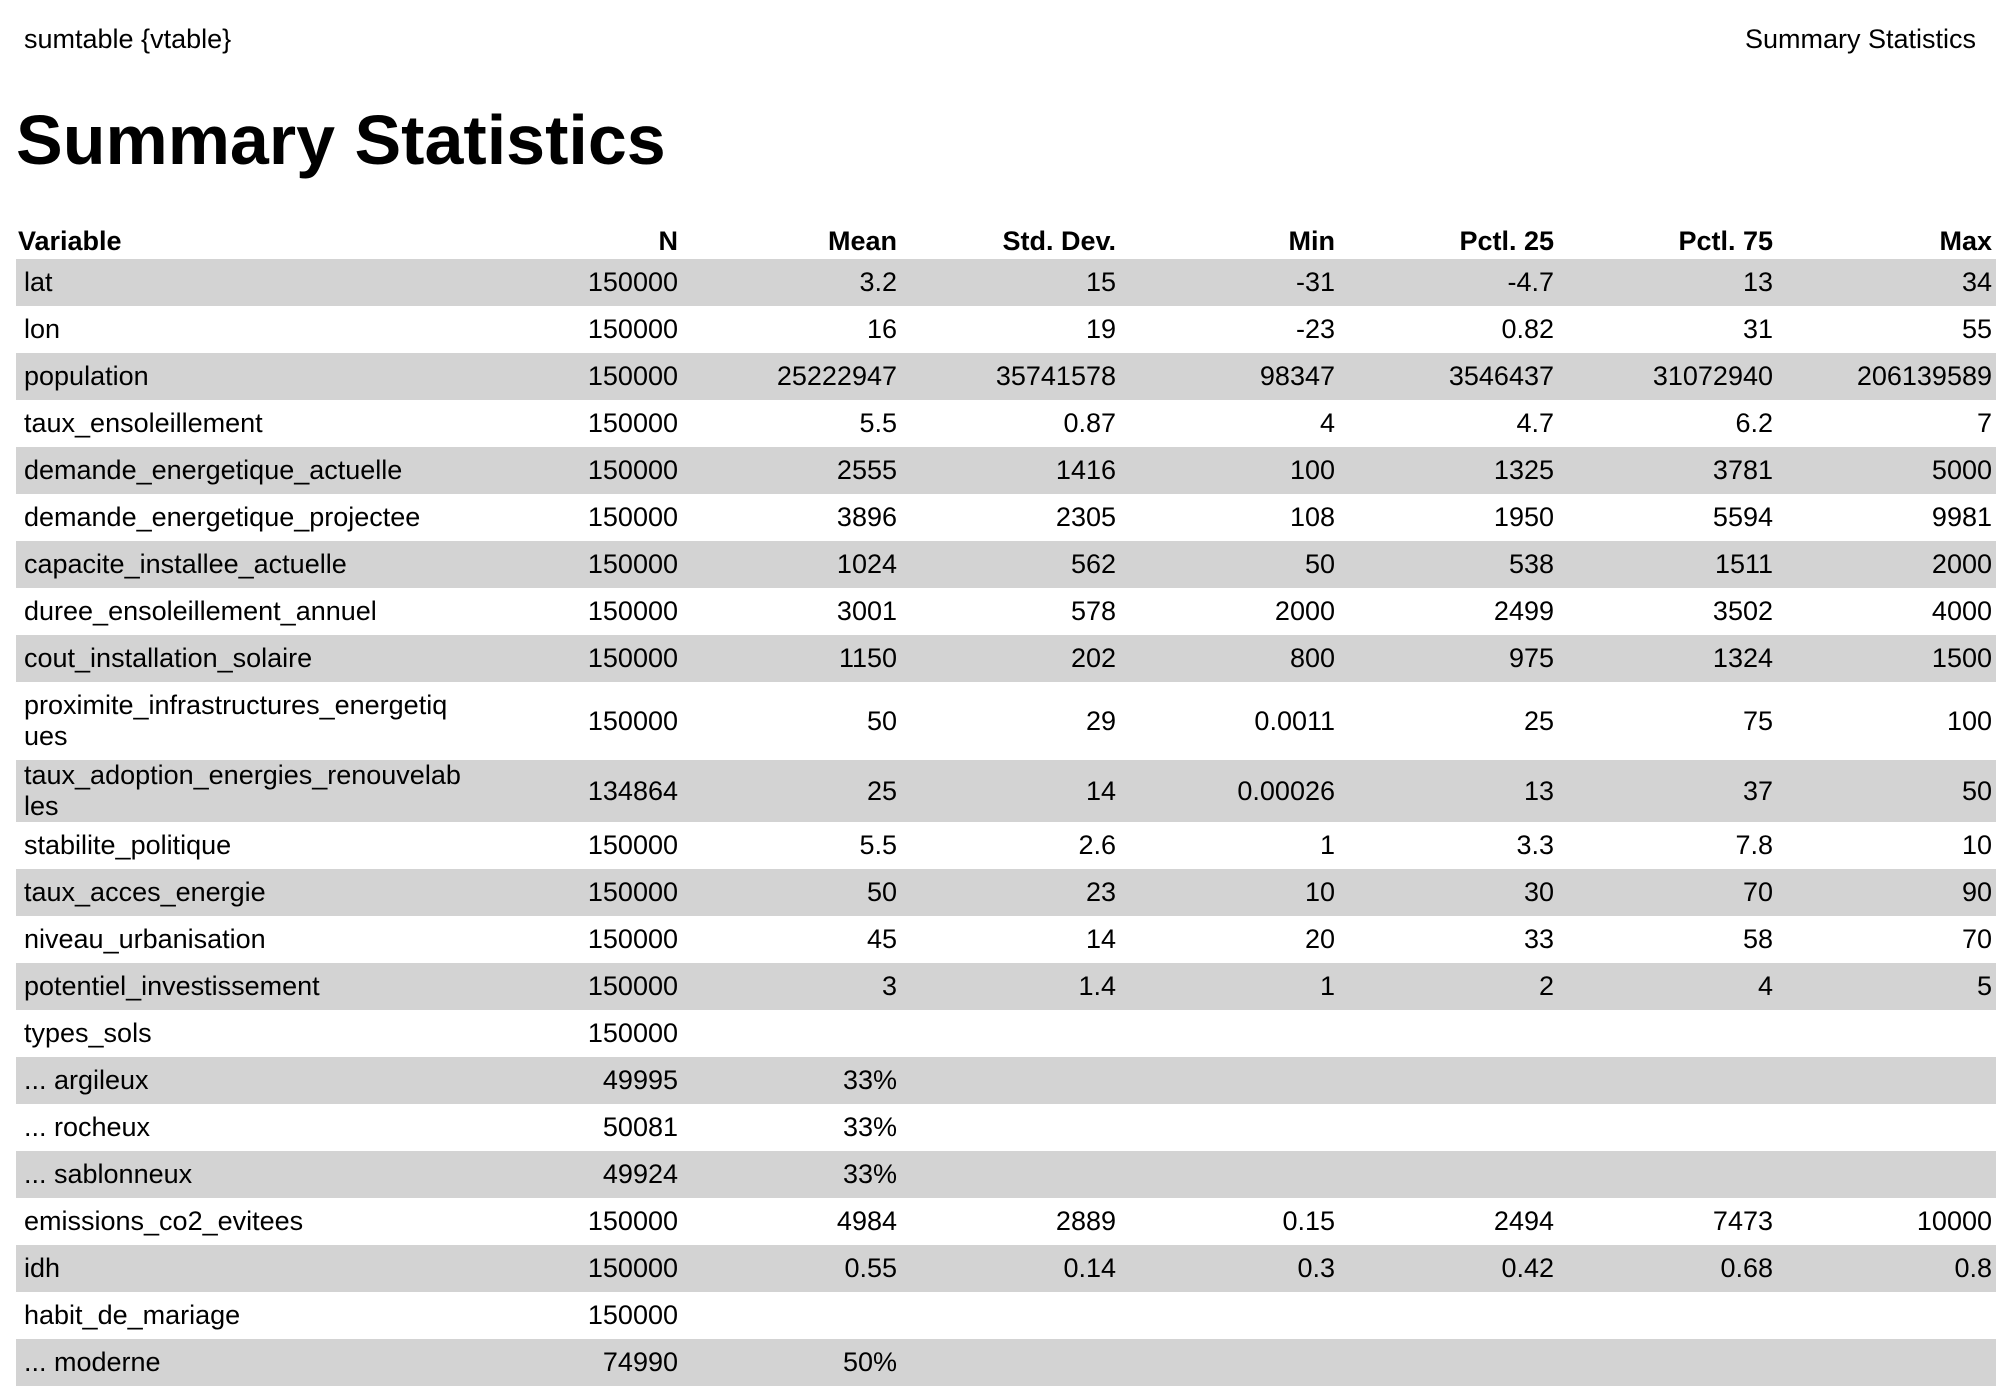  What do you see at coordinates (1671, 282) in the screenshot?
I see `pctl-75-cell: 13` at bounding box center [1671, 282].